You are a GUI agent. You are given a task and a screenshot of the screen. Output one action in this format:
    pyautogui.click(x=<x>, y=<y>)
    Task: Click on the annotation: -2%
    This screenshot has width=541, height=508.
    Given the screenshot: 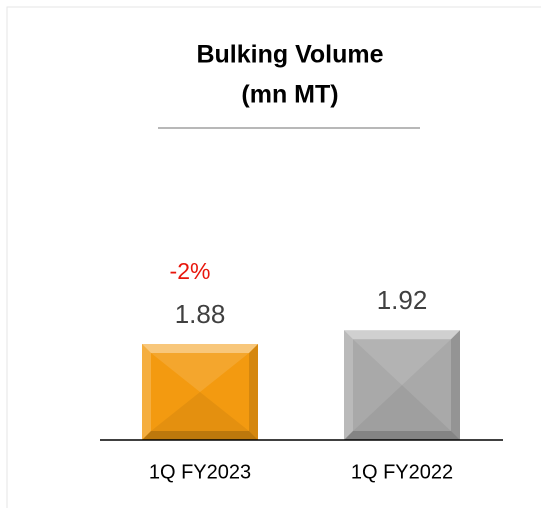 What is the action you would take?
    pyautogui.click(x=190, y=271)
    